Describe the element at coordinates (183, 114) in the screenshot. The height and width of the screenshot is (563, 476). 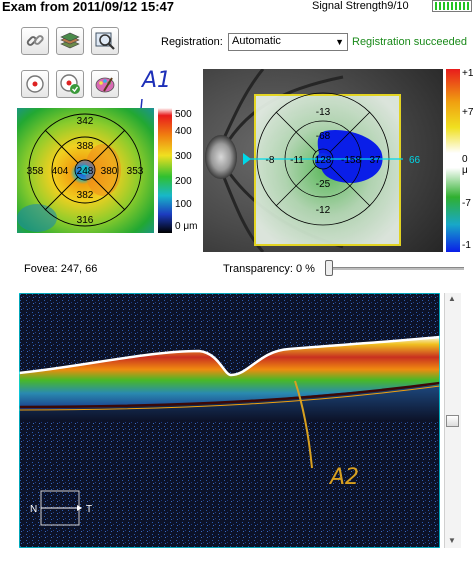
I see `thickness-scale-500: 500` at that location.